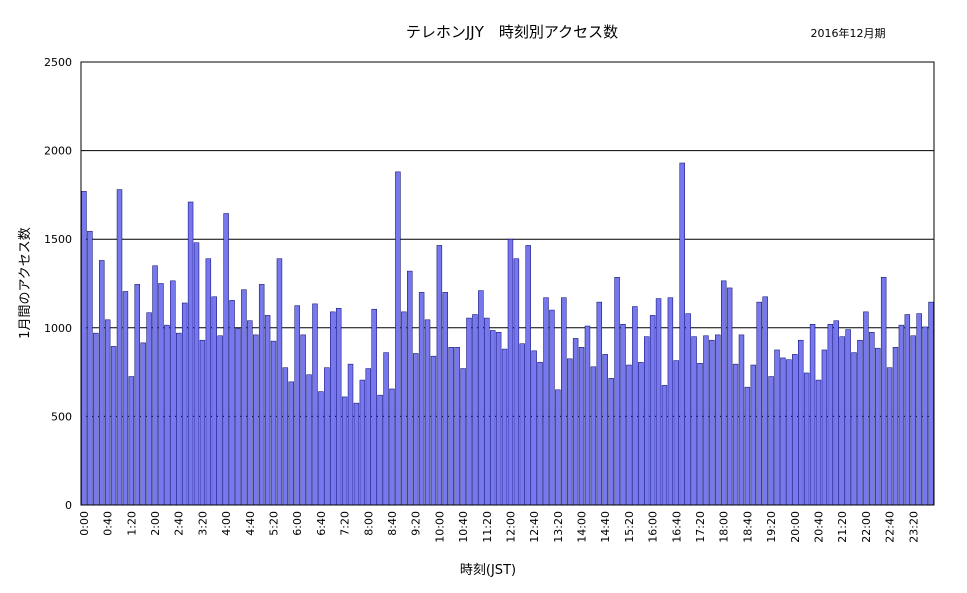 This screenshot has height=593, width=967. What do you see at coordinates (58, 239) in the screenshot?
I see `y-tick-label: 1500` at bounding box center [58, 239].